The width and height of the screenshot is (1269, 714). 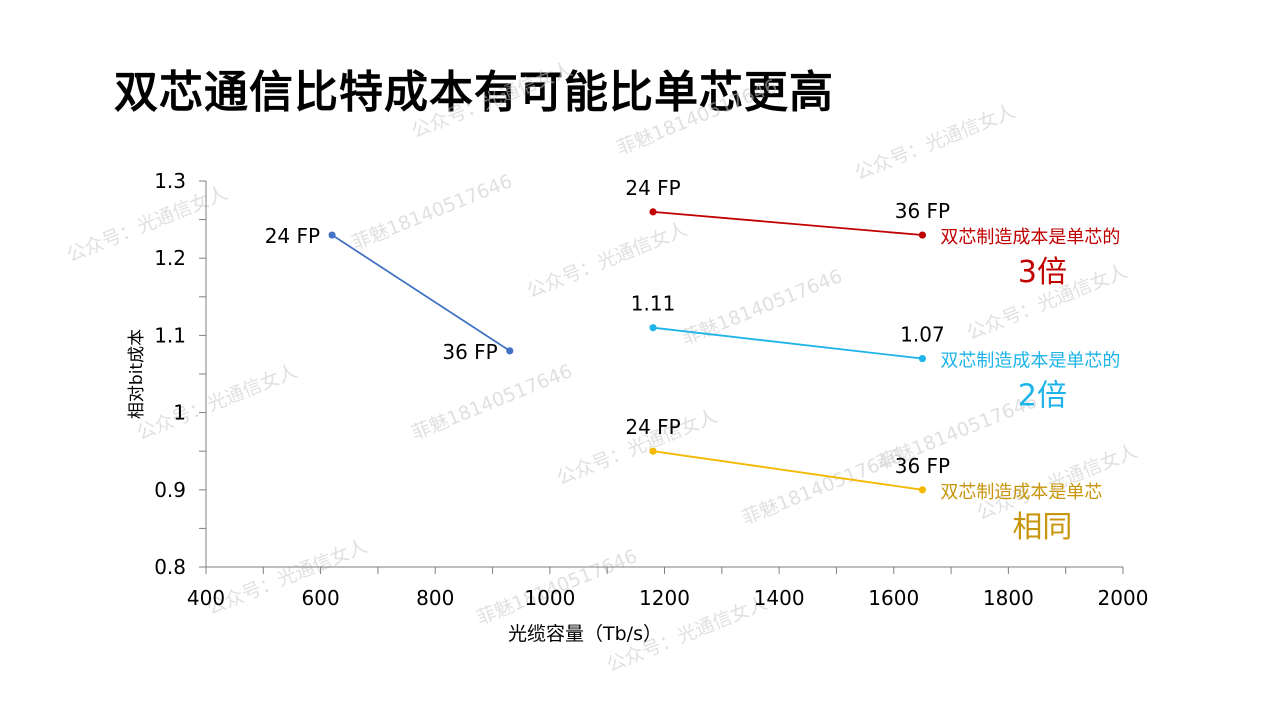 I want to click on series-1: 24 FP 36 FP 双芯制造成本是单芯的 3倍, so click(x=872, y=233).